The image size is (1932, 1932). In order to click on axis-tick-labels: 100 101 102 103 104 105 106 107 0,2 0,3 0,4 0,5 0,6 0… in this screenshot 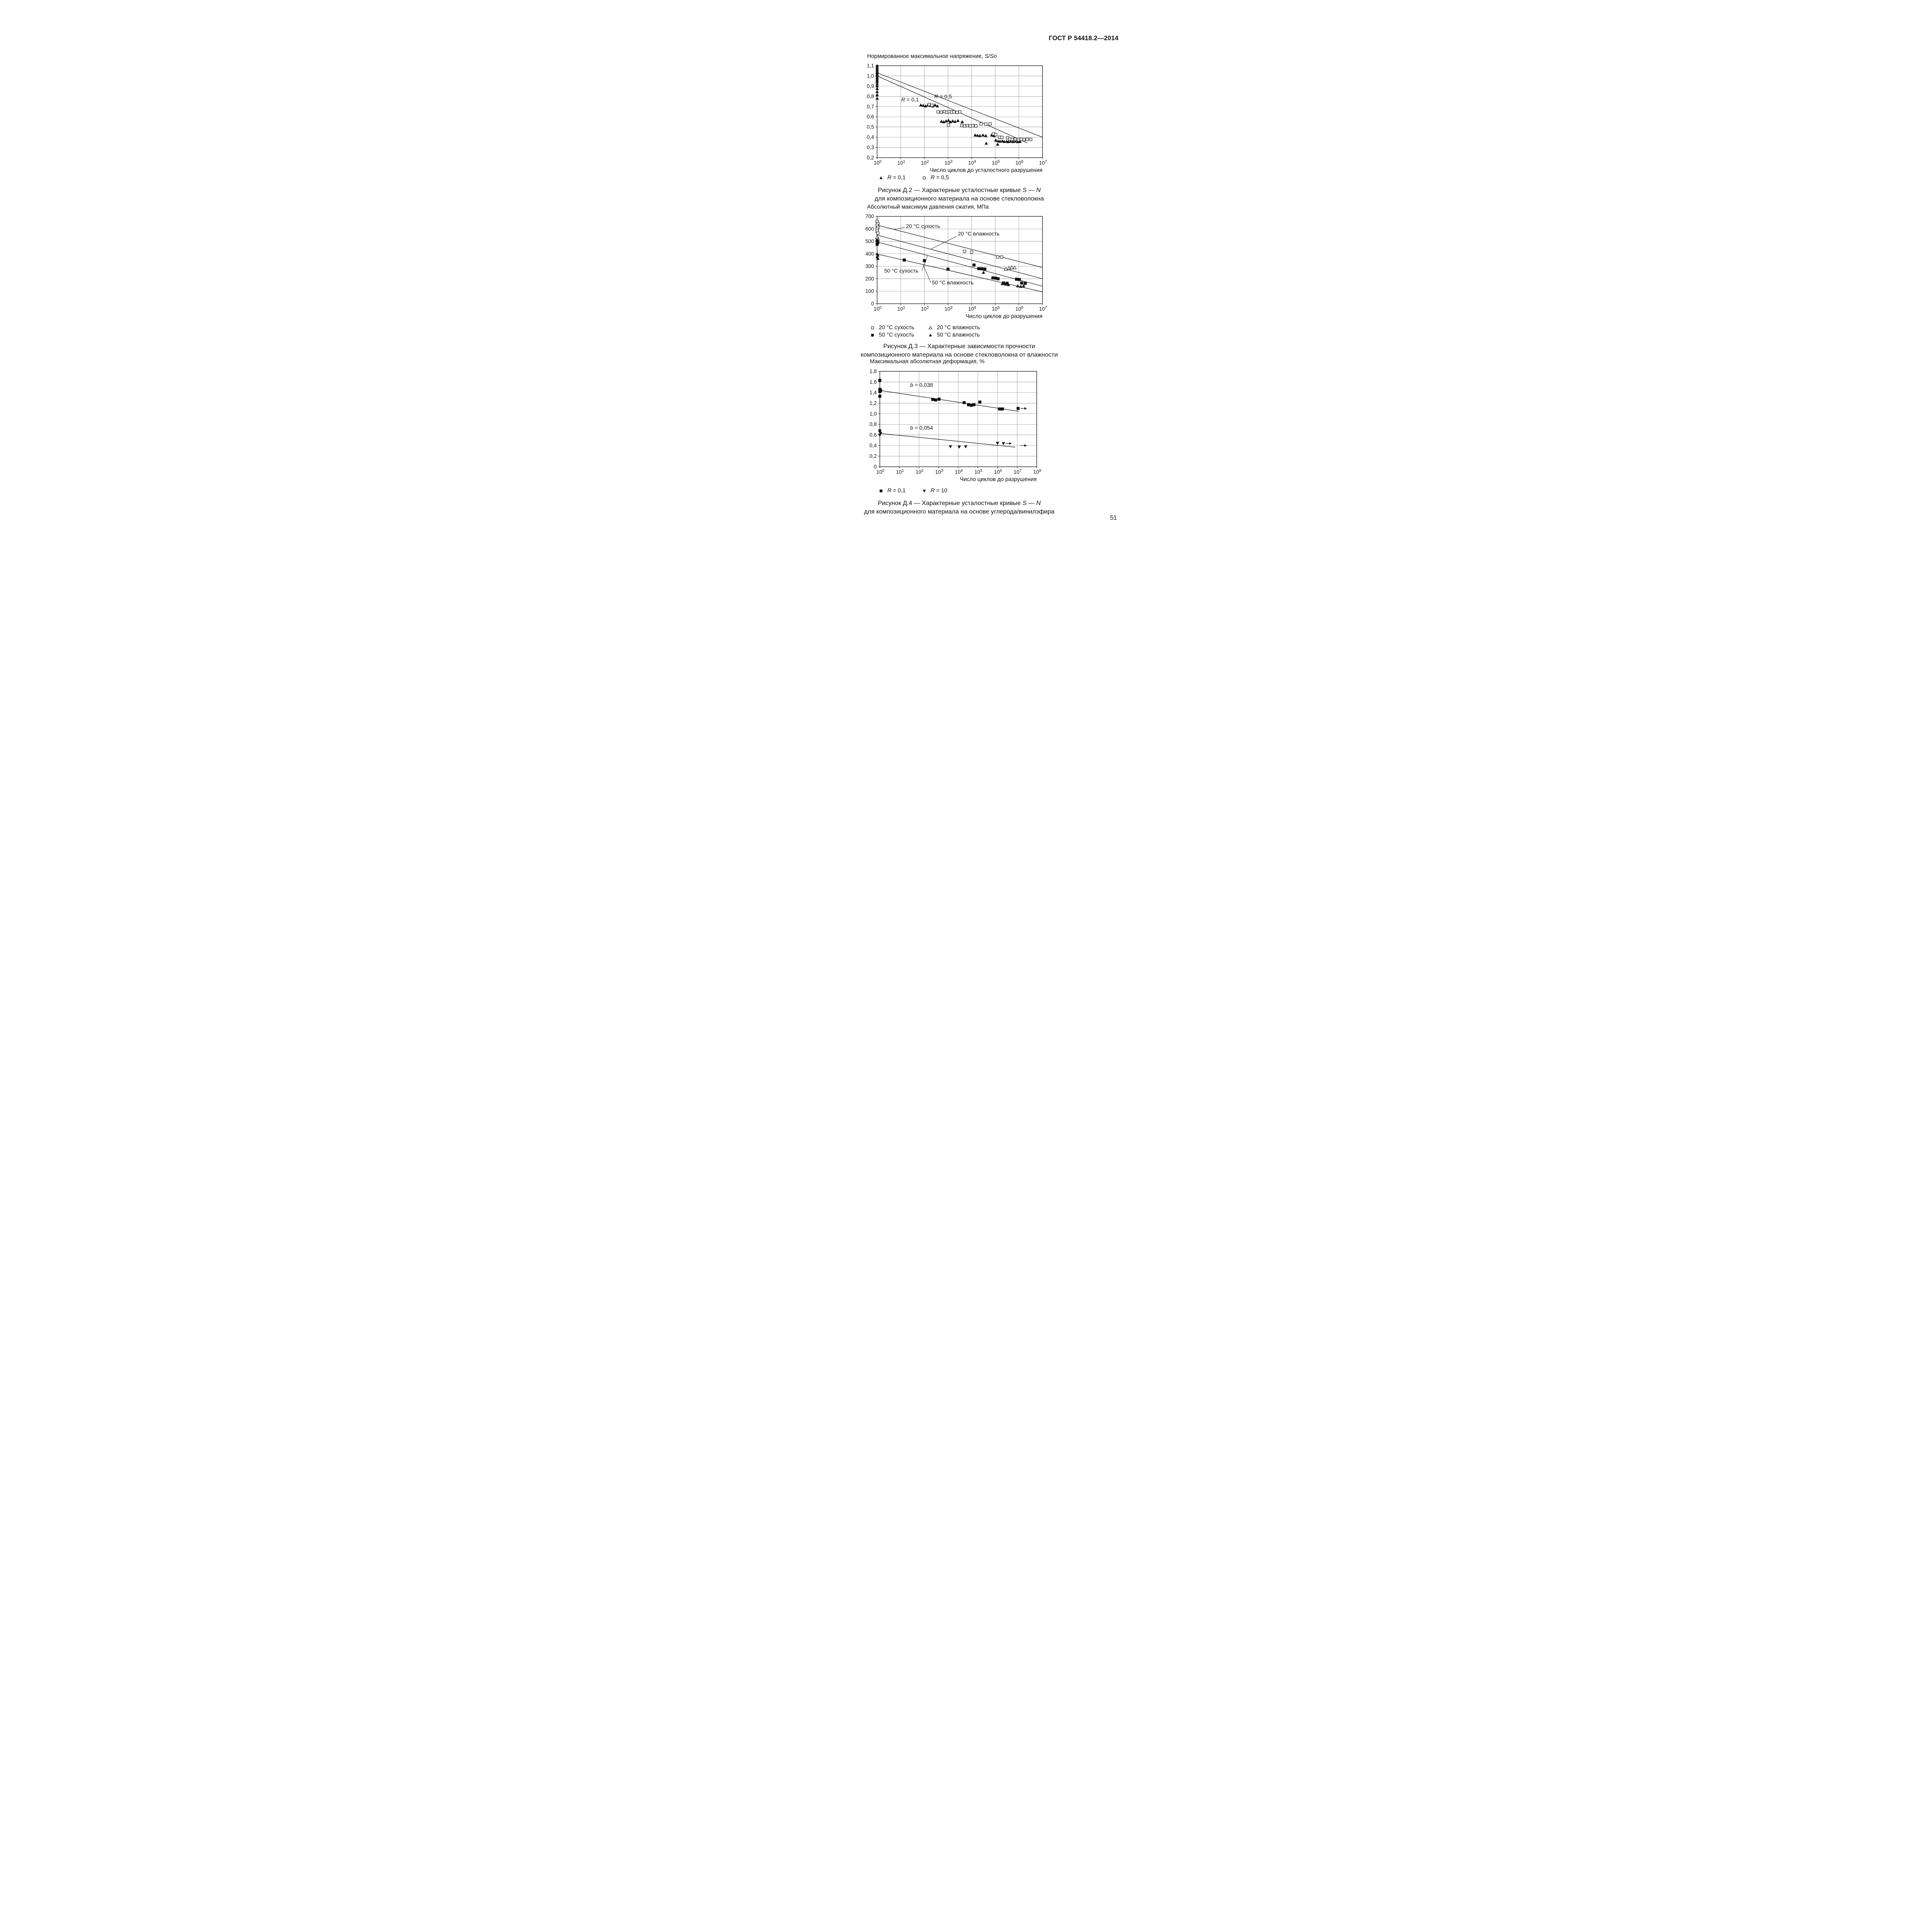, I will do `click(957, 114)`.